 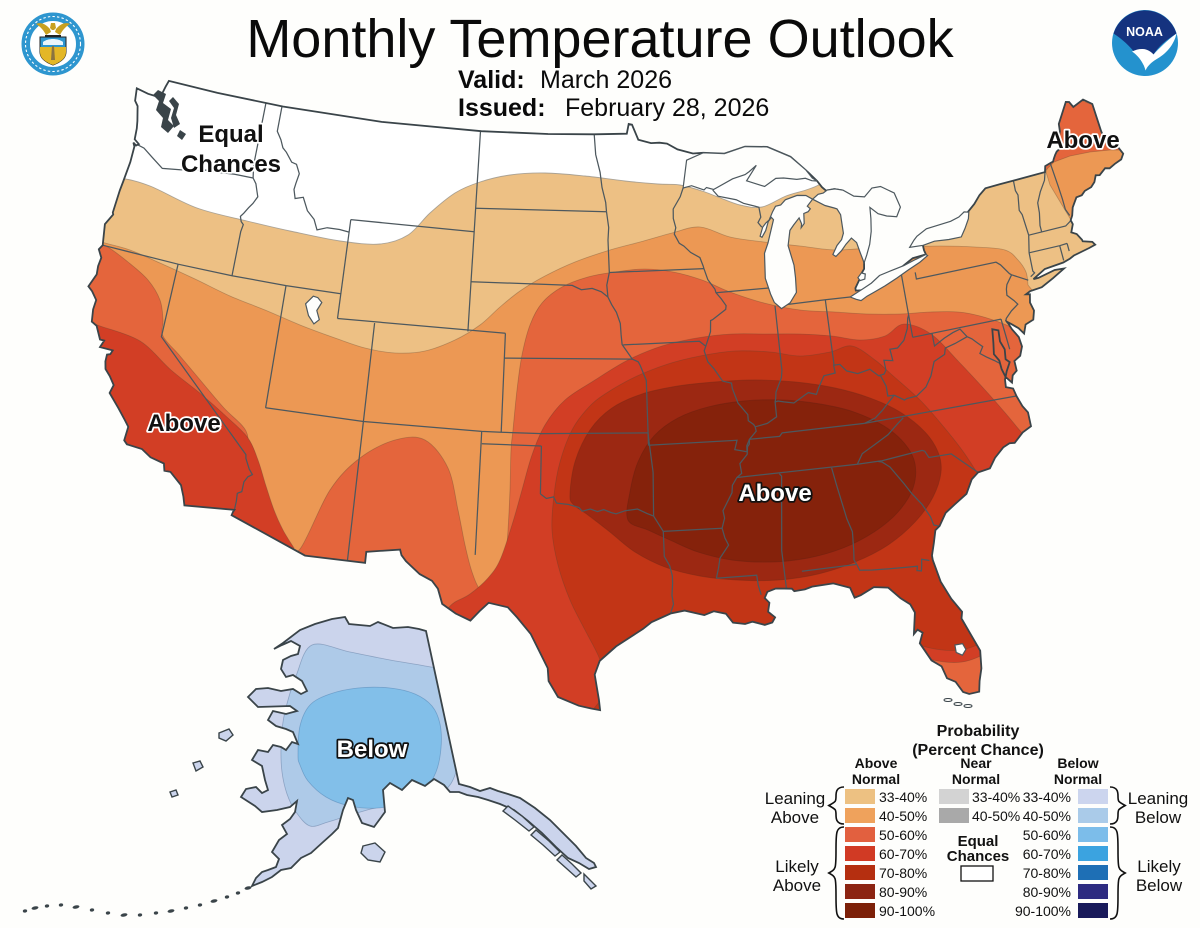 What do you see at coordinates (1144, 32) in the screenshot?
I see `svg-text: NOAA` at bounding box center [1144, 32].